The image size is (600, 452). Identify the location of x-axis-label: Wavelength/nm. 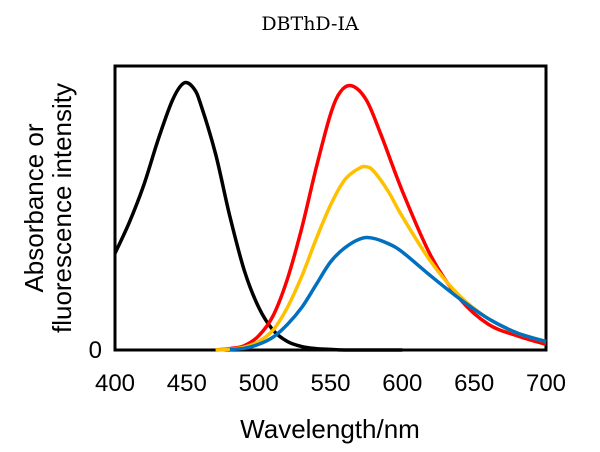
(330, 429).